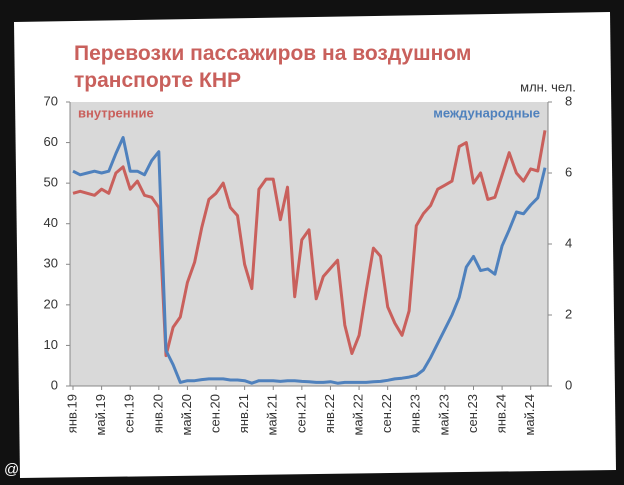 The image size is (624, 485). Describe the element at coordinates (386, 413) in the screenshot. I see `x-tick-label: сен.22` at that location.